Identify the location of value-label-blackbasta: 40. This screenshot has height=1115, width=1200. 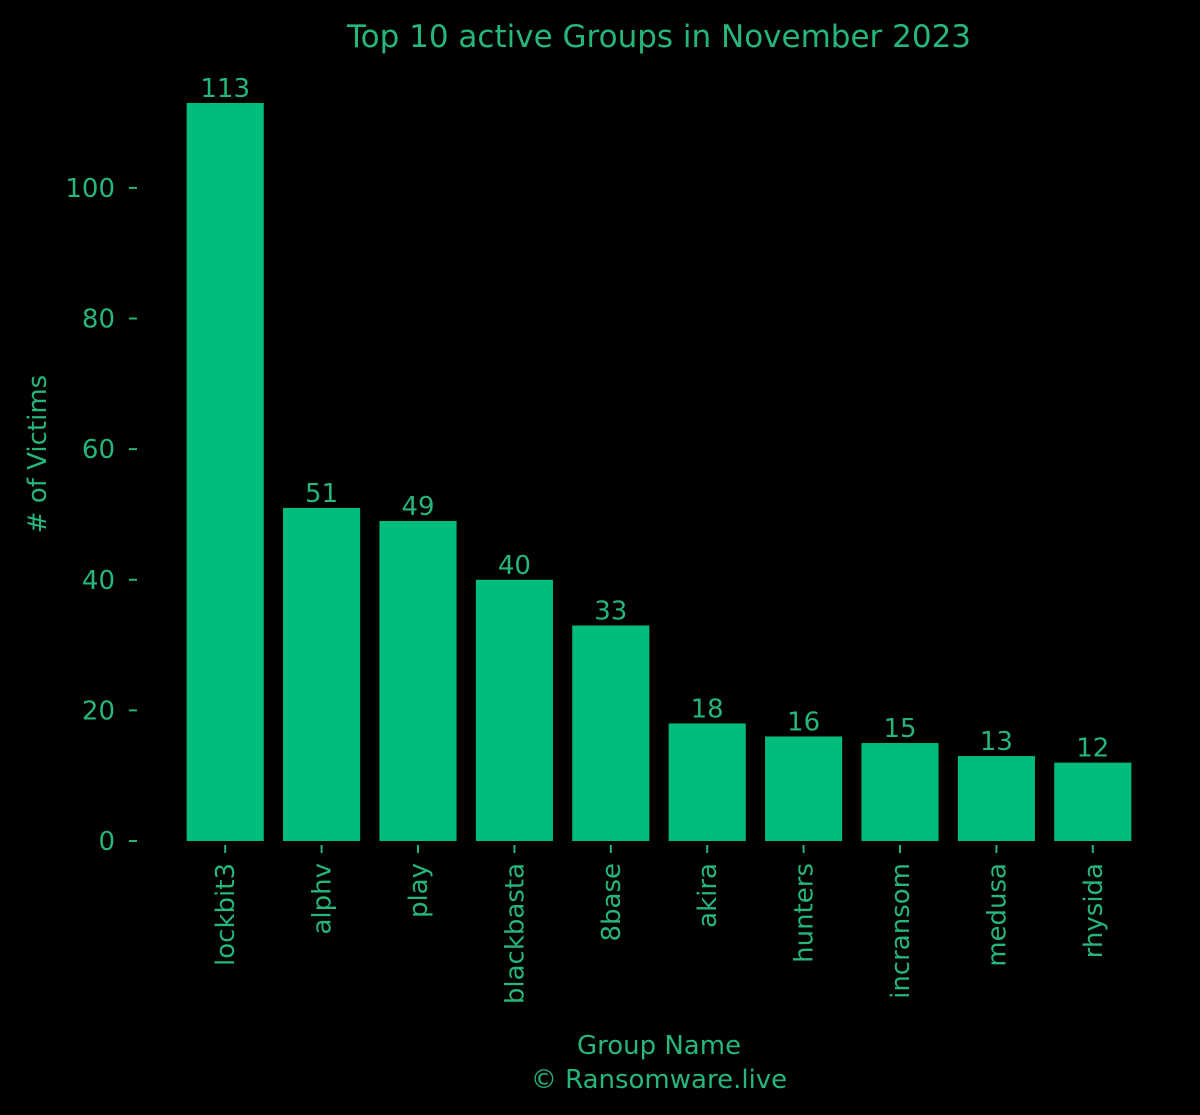
(514, 566).